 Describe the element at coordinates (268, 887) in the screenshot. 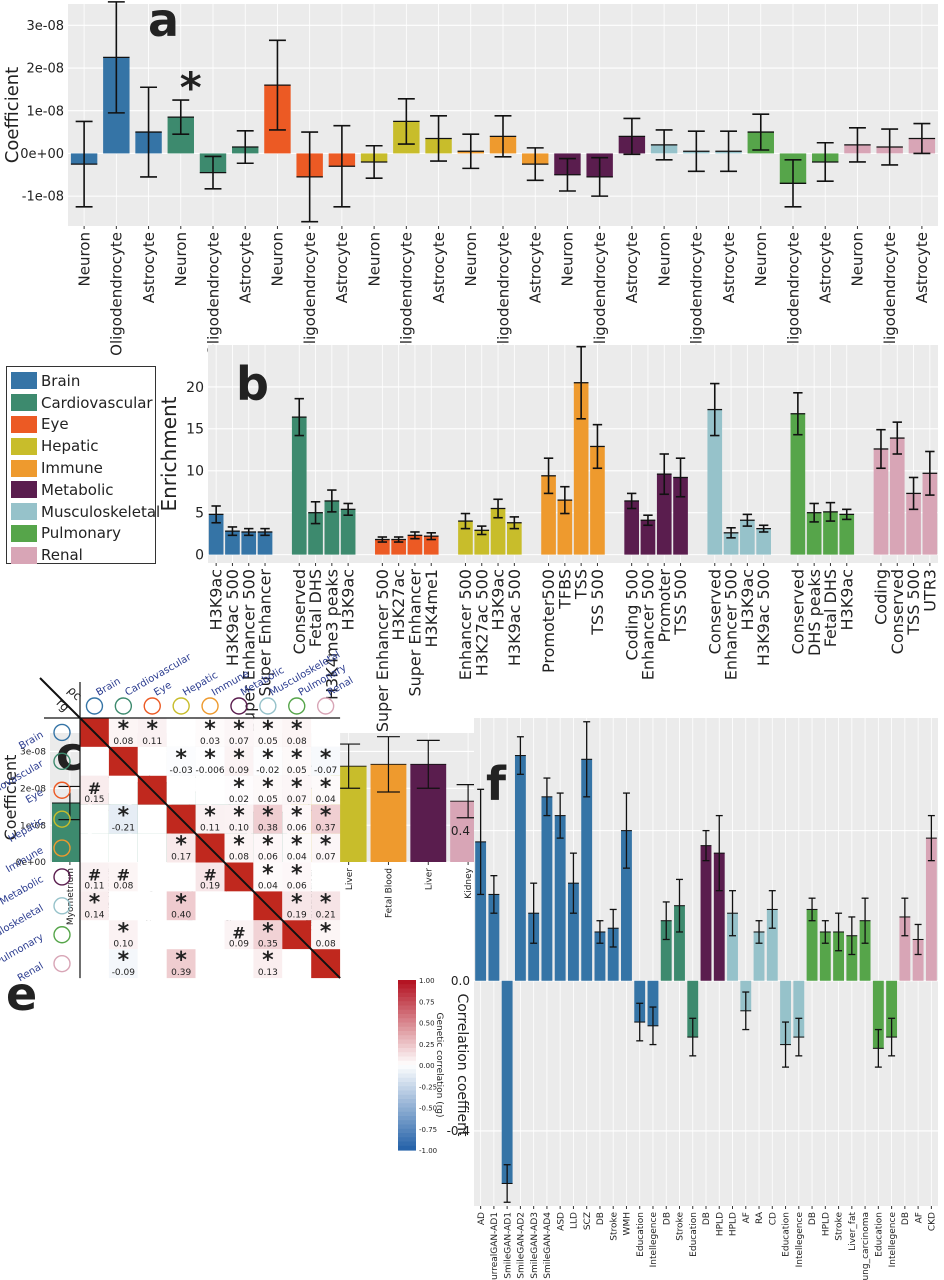

I see `cell-value: 0.04` at that location.